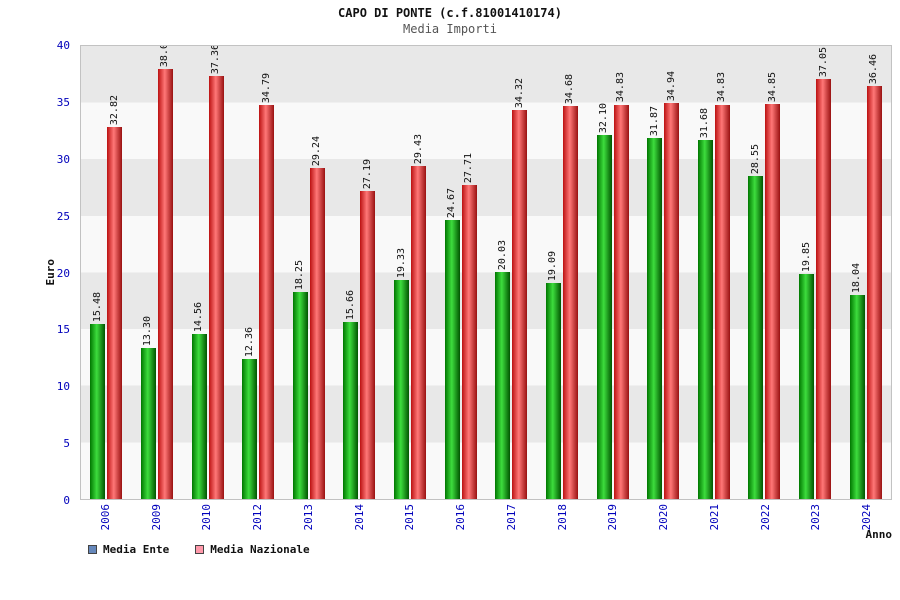 The height and width of the screenshot is (600, 900). Describe the element at coordinates (613, 528) in the screenshot. I see `x-label-cell: 2019` at that location.